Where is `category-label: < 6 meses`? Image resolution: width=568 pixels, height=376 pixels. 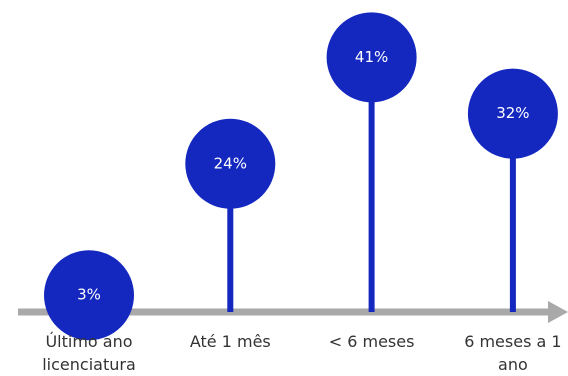 category-label: < 6 meses is located at coordinates (371, 341).